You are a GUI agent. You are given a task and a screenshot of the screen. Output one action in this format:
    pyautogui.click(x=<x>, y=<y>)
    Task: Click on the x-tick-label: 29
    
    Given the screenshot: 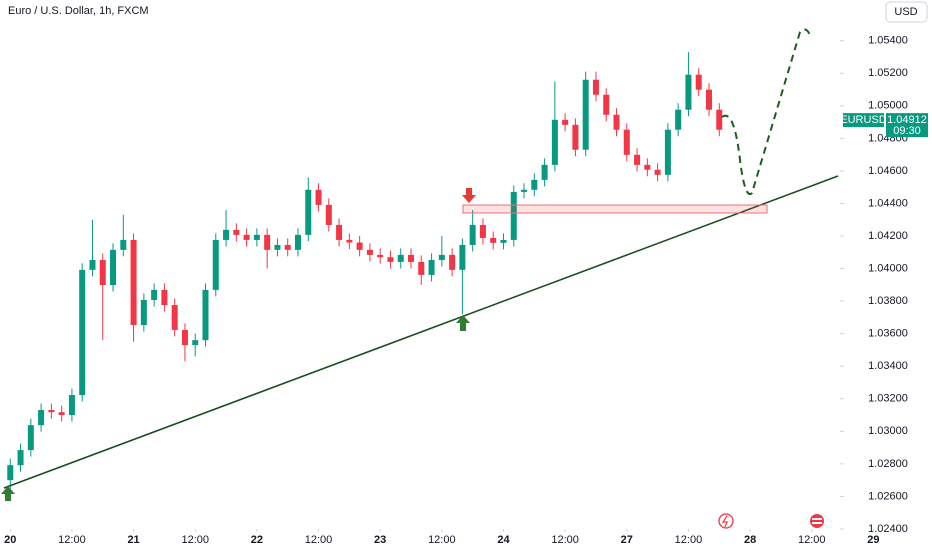 What is the action you would take?
    pyautogui.click(x=873, y=540)
    